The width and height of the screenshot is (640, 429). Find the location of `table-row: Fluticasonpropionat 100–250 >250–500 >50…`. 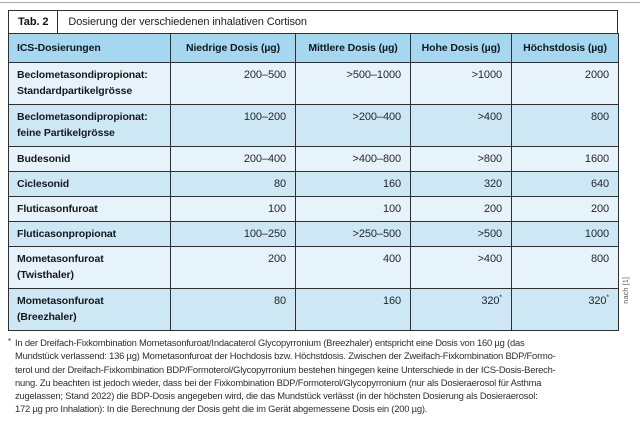

table-row: Fluticasonpropionat 100–250 >250–500 >50… is located at coordinates (313, 234).